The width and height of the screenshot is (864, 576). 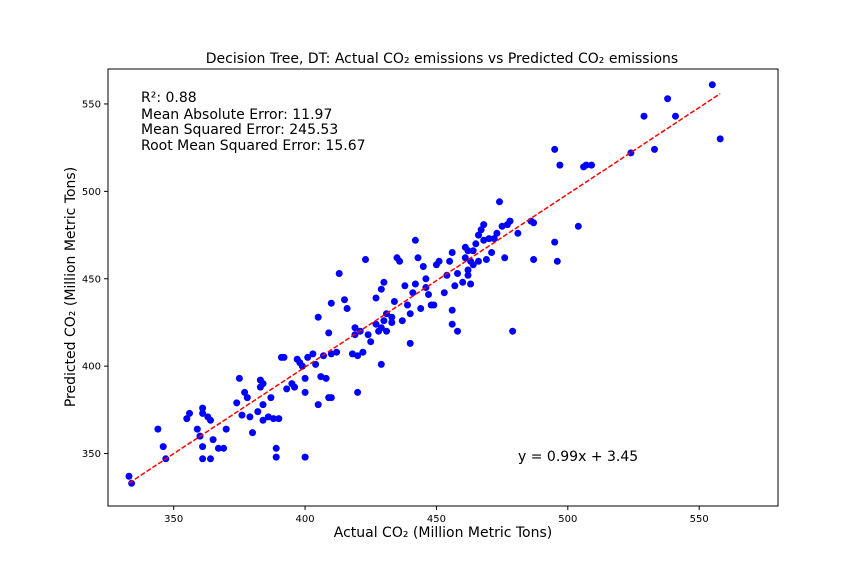 What do you see at coordinates (443, 533) in the screenshot?
I see `x-axis-label: Actual CO₂ (Million Metric Tons)` at bounding box center [443, 533].